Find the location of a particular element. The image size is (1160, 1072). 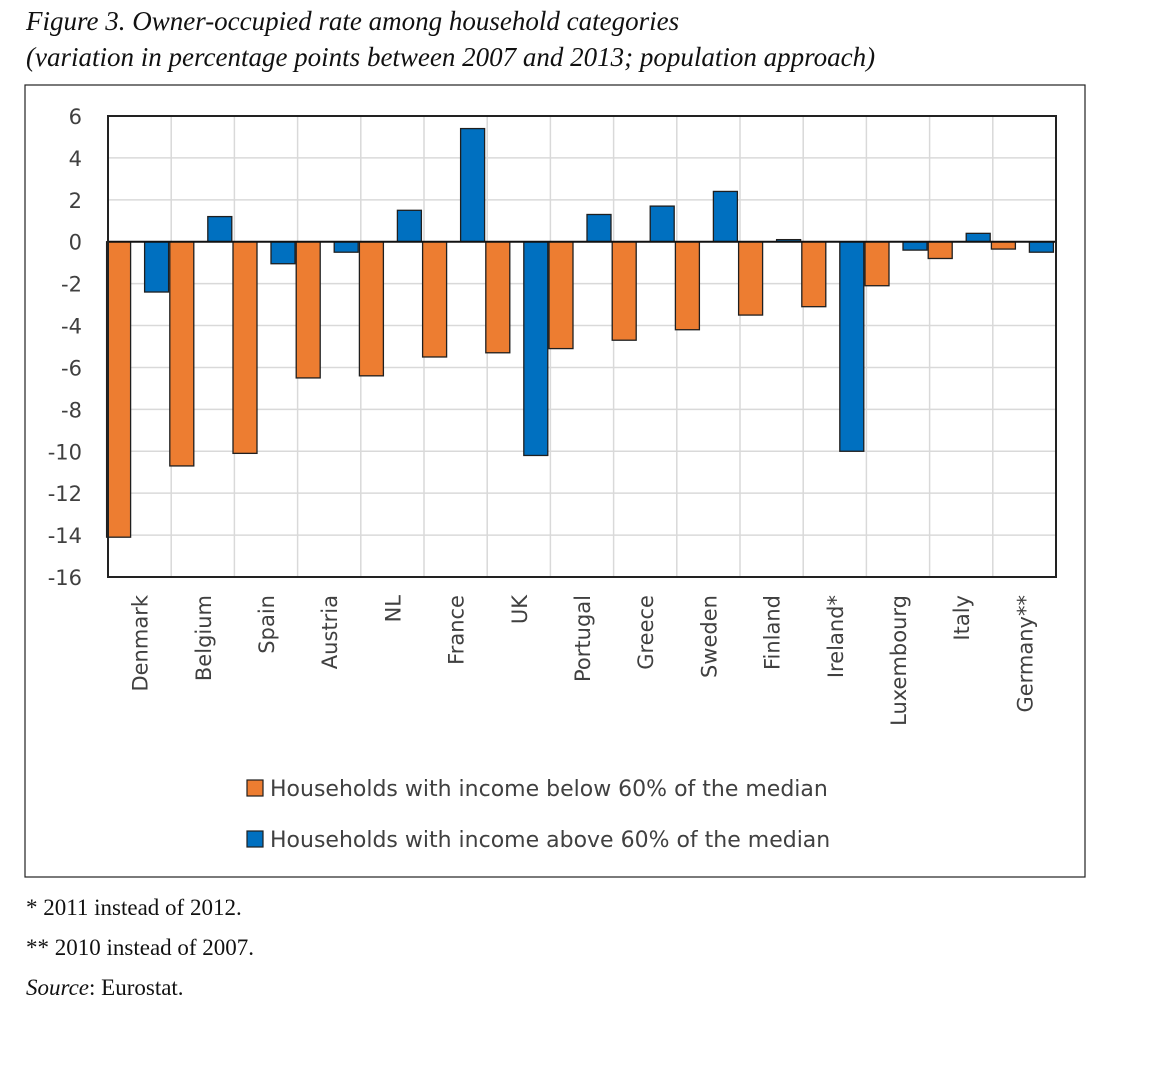

y-tick-label: -10 is located at coordinates (65, 452).